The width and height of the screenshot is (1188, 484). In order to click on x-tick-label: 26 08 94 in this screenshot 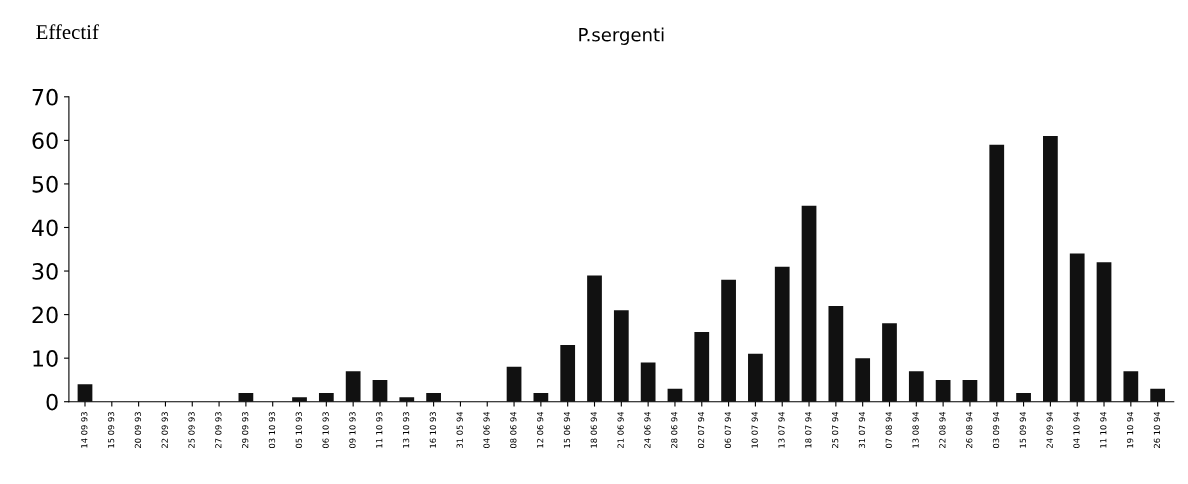, I will do `click(969, 429)`.